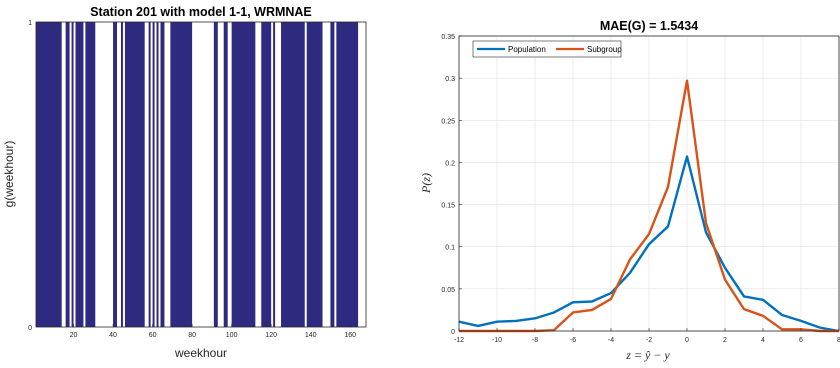  I want to click on left-x-tick-label: 120, so click(271, 335).